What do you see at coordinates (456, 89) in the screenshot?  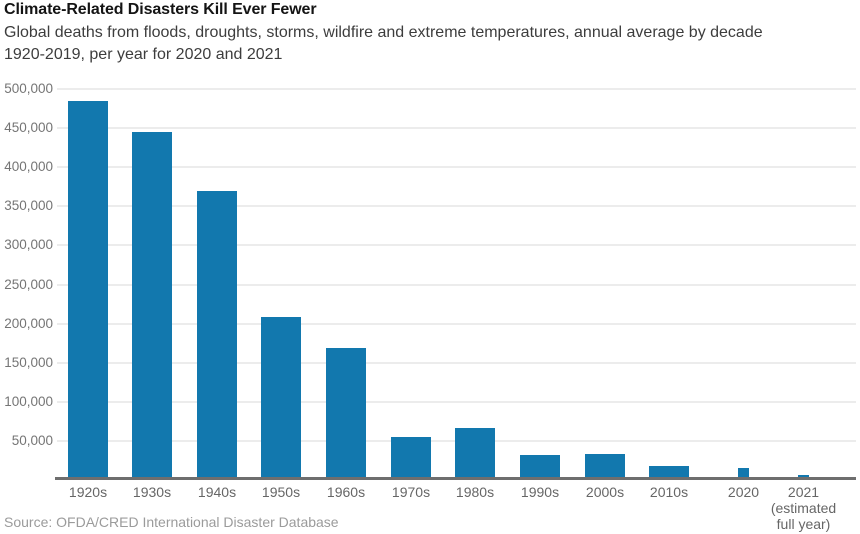 I see `gridline-500,000` at bounding box center [456, 89].